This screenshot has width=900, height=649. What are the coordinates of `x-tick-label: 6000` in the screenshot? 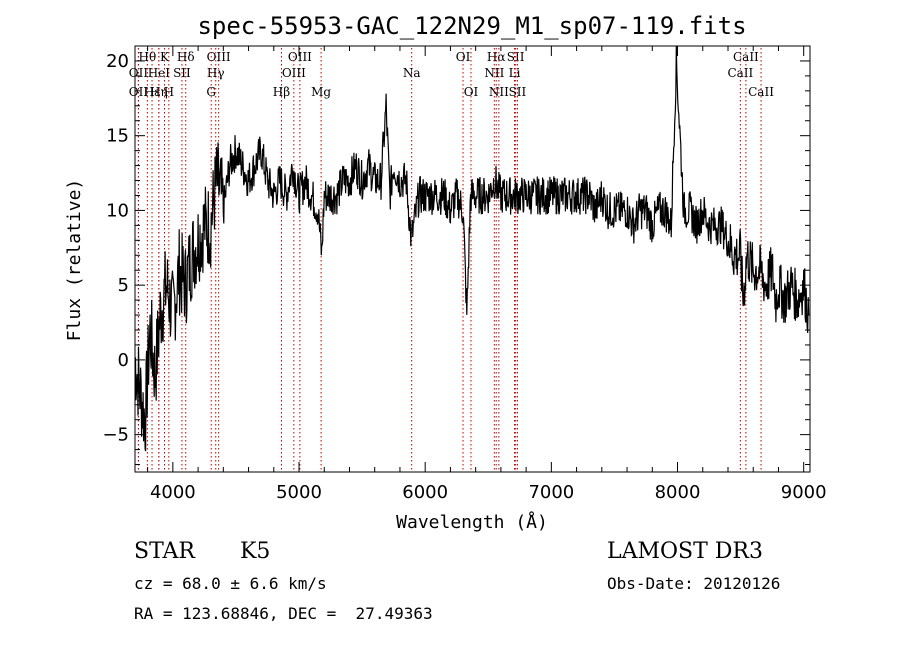 It's located at (425, 492).